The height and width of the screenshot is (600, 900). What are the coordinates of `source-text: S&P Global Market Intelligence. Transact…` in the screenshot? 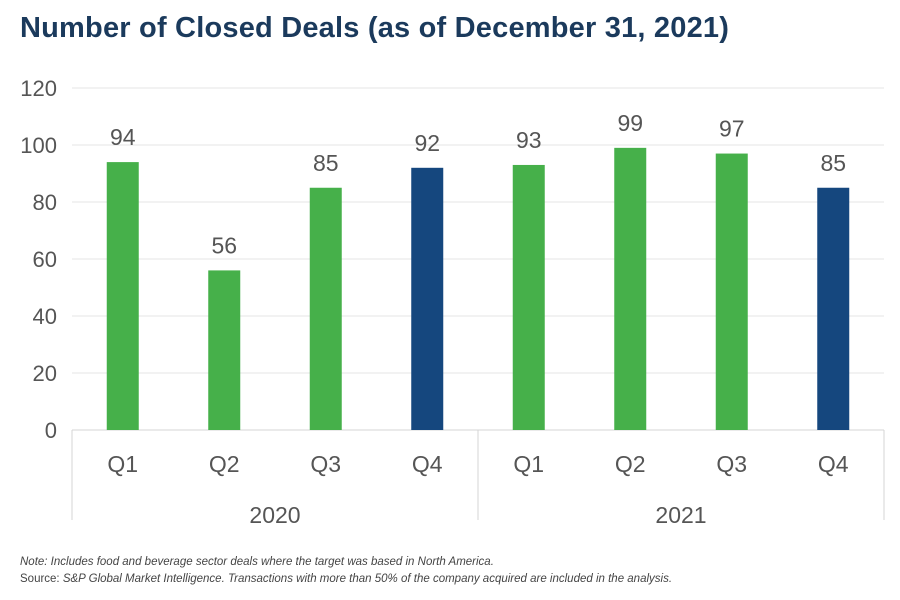 It's located at (367, 579).